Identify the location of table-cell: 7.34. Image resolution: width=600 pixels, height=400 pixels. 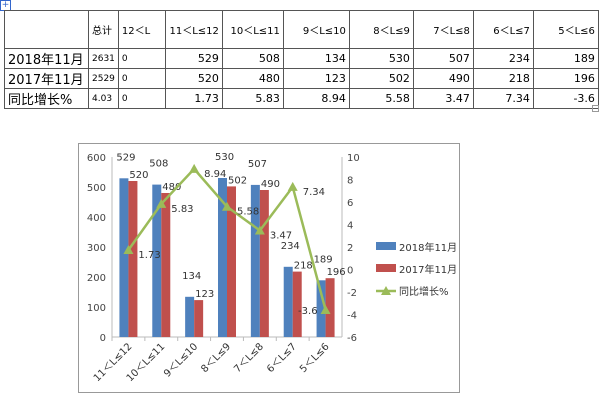
(503, 98).